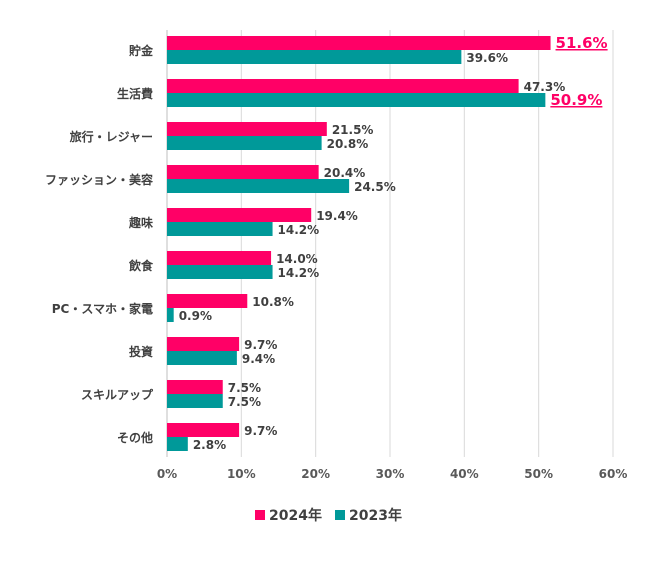 Image resolution: width=650 pixels, height=564 pixels. What do you see at coordinates (576, 100) in the screenshot?
I see `highlighted-data-label: 50.9%` at bounding box center [576, 100].